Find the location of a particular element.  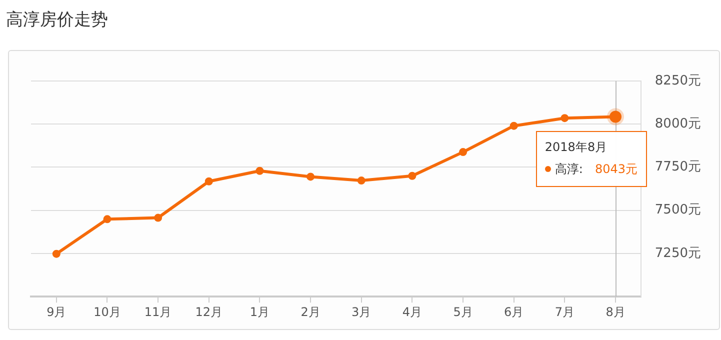

x-tick-label: 5月 is located at coordinates (463, 311).